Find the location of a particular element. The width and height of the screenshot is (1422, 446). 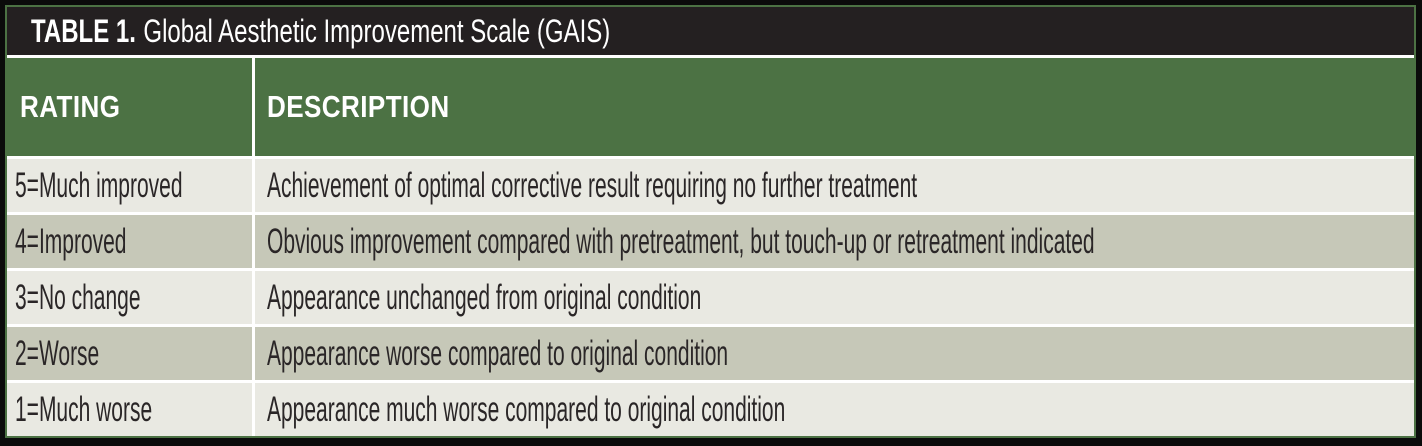

row-1-rating-cell: 5=Much improved is located at coordinates (129, 185).